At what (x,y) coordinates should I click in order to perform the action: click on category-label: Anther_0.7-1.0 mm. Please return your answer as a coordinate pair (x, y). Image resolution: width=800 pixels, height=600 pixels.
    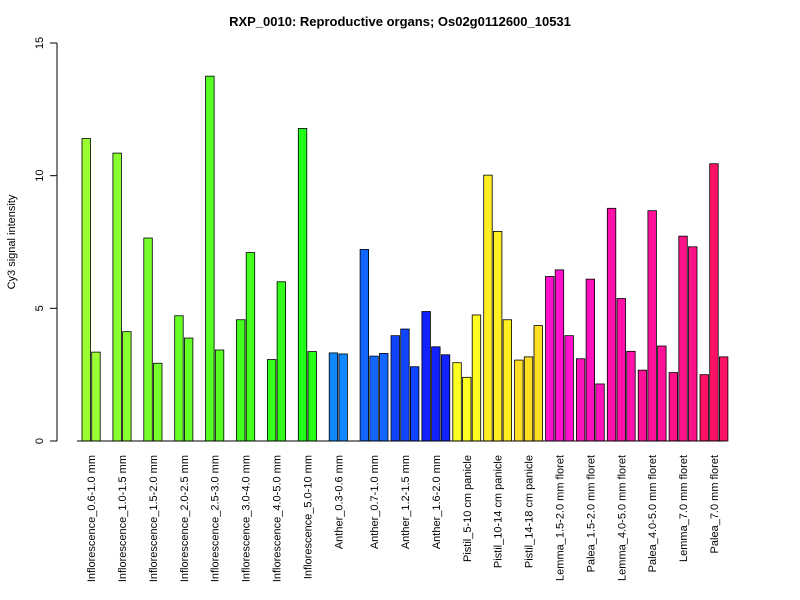
    Looking at the image, I should click on (375, 502).